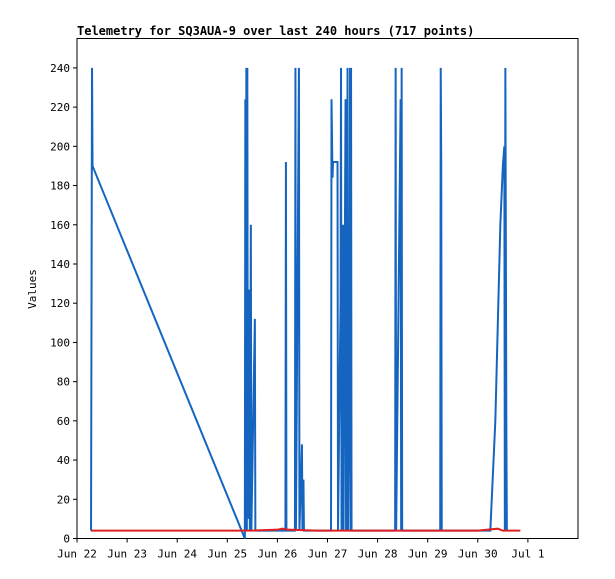 The width and height of the screenshot is (615, 579). I want to click on y-tick-label: 0, so click(66, 539).